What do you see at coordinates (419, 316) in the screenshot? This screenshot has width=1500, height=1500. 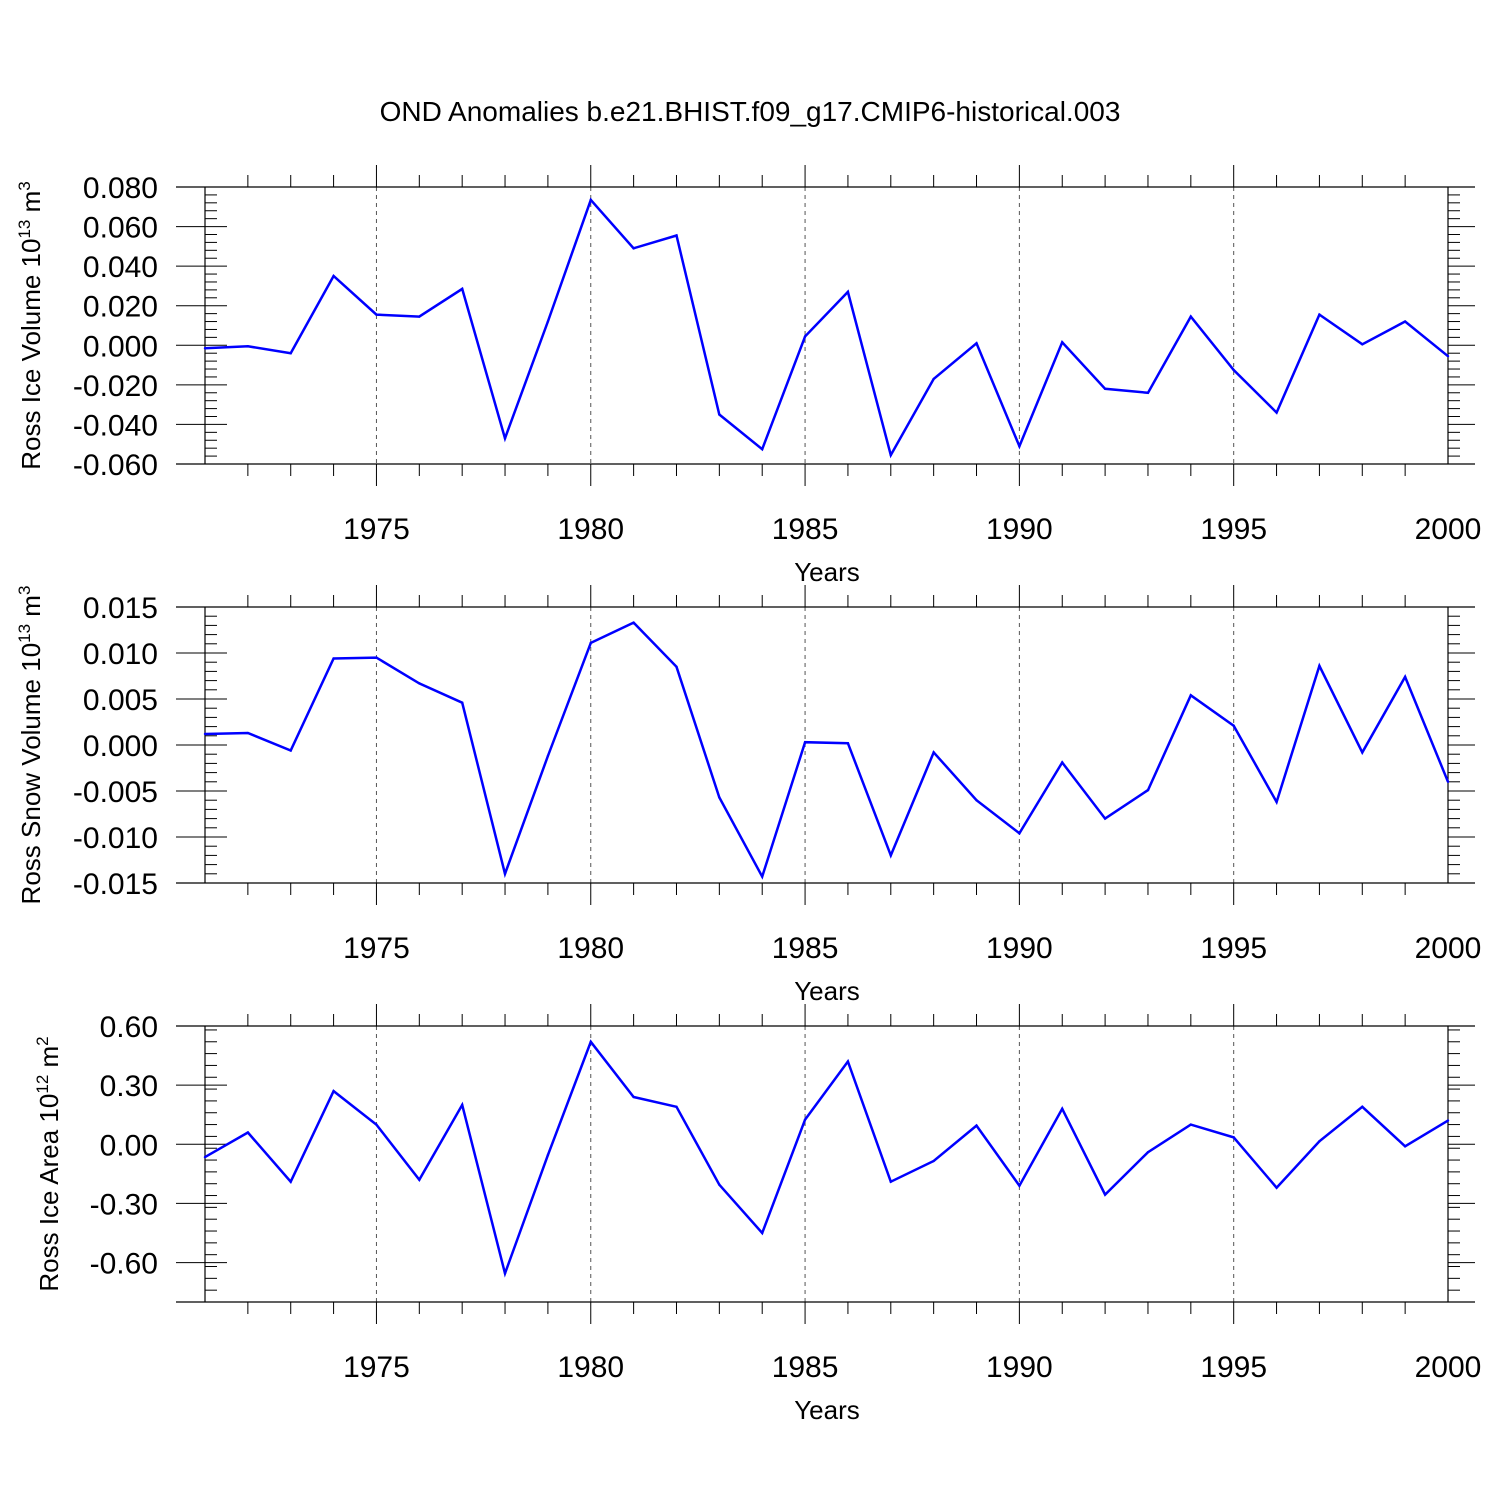 I see `chart1-point-1976` at bounding box center [419, 316].